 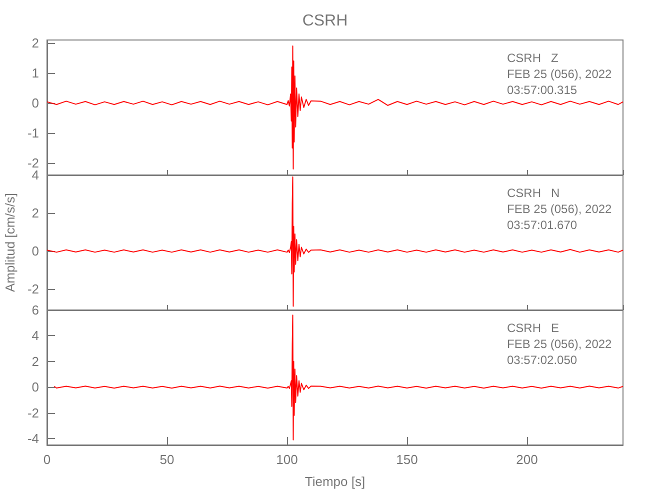 What do you see at coordinates (542, 225) in the screenshot?
I see `annotation: 03:57:01.670` at bounding box center [542, 225].